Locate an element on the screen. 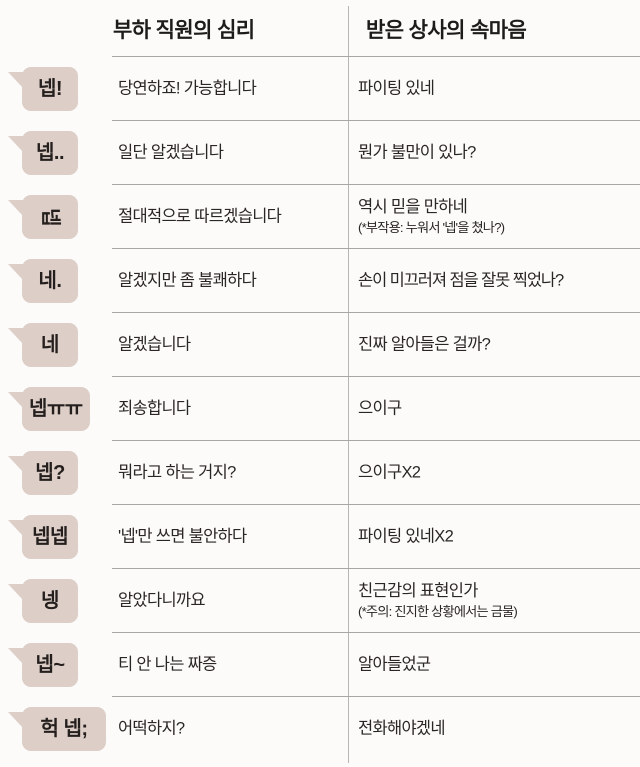  table-row: 넵.. 일단 알겠습니다 뭔가 불만이 있나? is located at coordinates (324, 152).